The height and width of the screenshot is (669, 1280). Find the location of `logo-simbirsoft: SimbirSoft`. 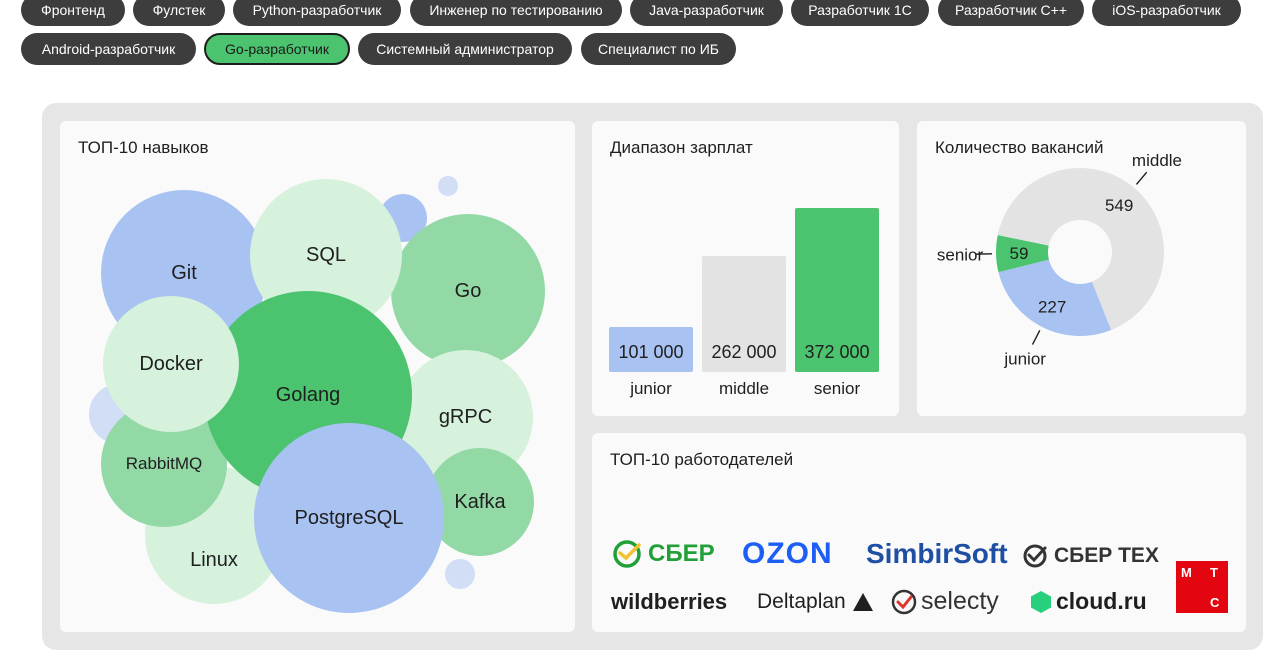

logo-simbirsoft: SimbirSoft is located at coordinates (937, 554).